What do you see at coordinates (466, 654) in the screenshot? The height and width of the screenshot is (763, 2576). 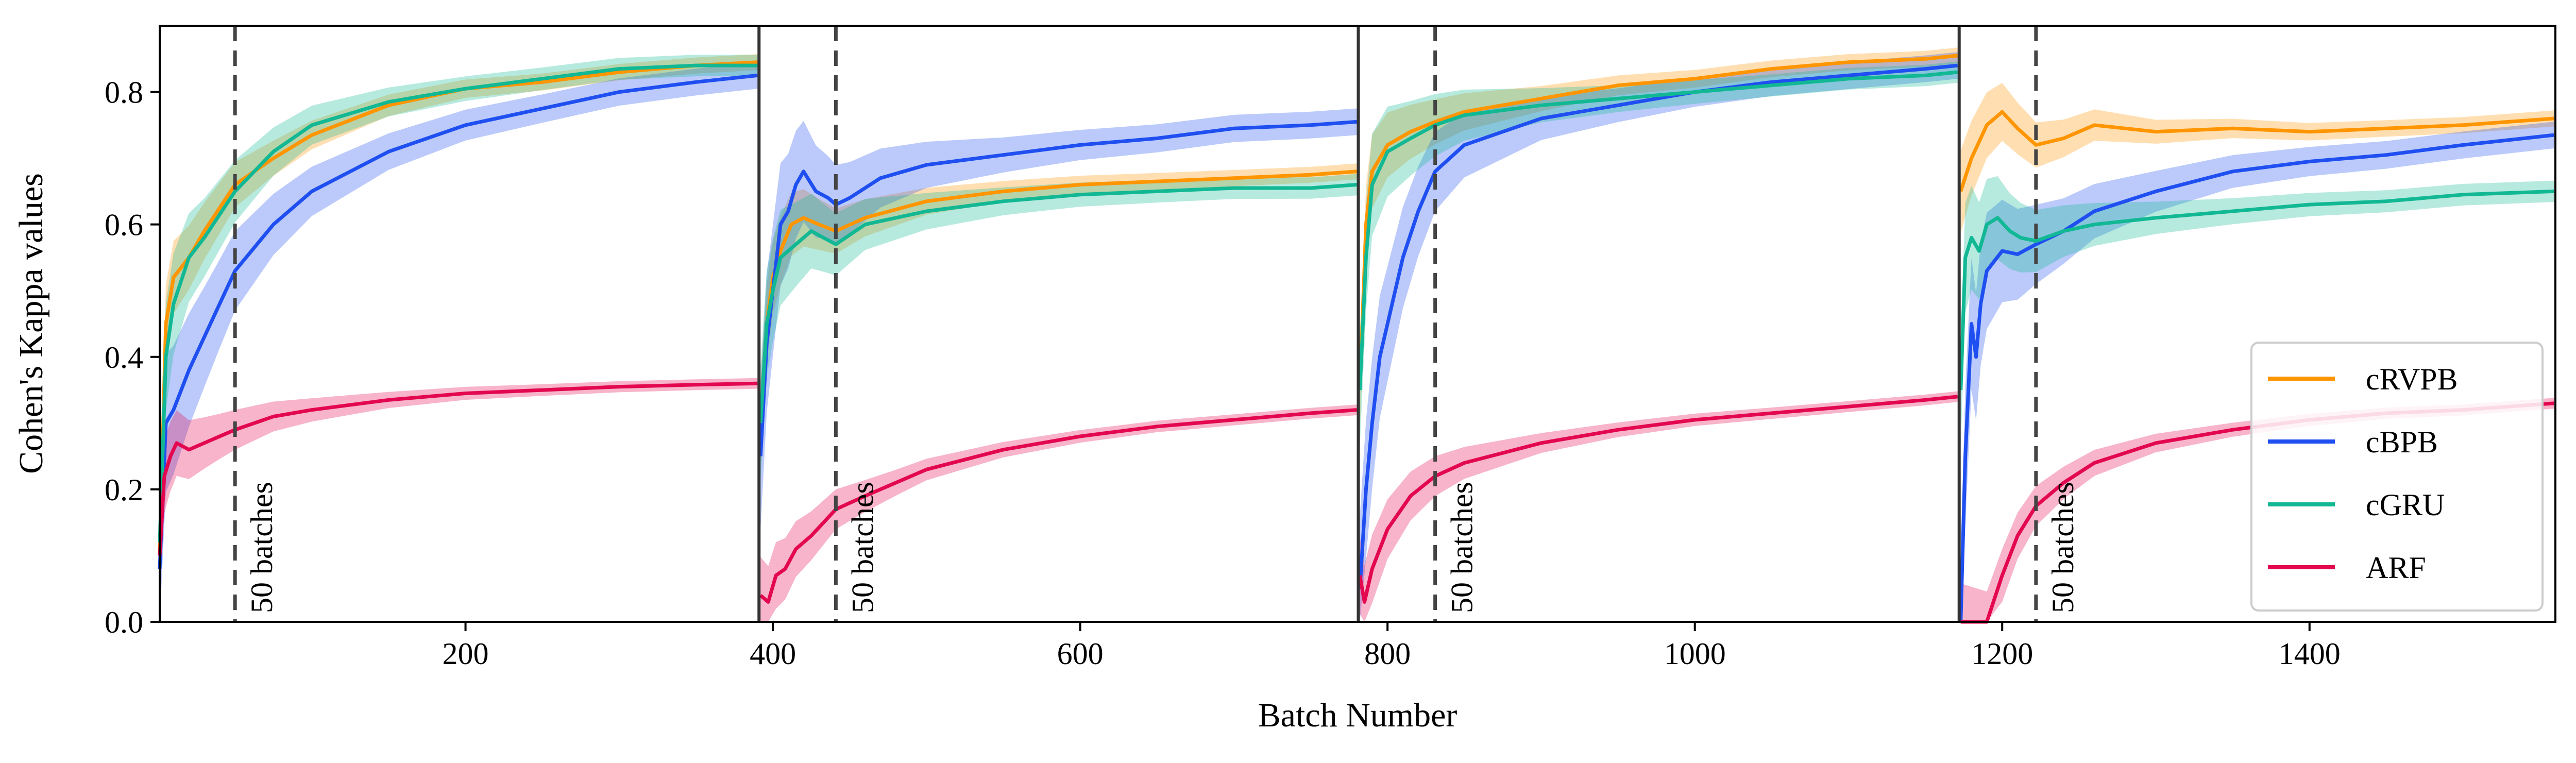 I see `x-tick-label-200: 200` at bounding box center [466, 654].